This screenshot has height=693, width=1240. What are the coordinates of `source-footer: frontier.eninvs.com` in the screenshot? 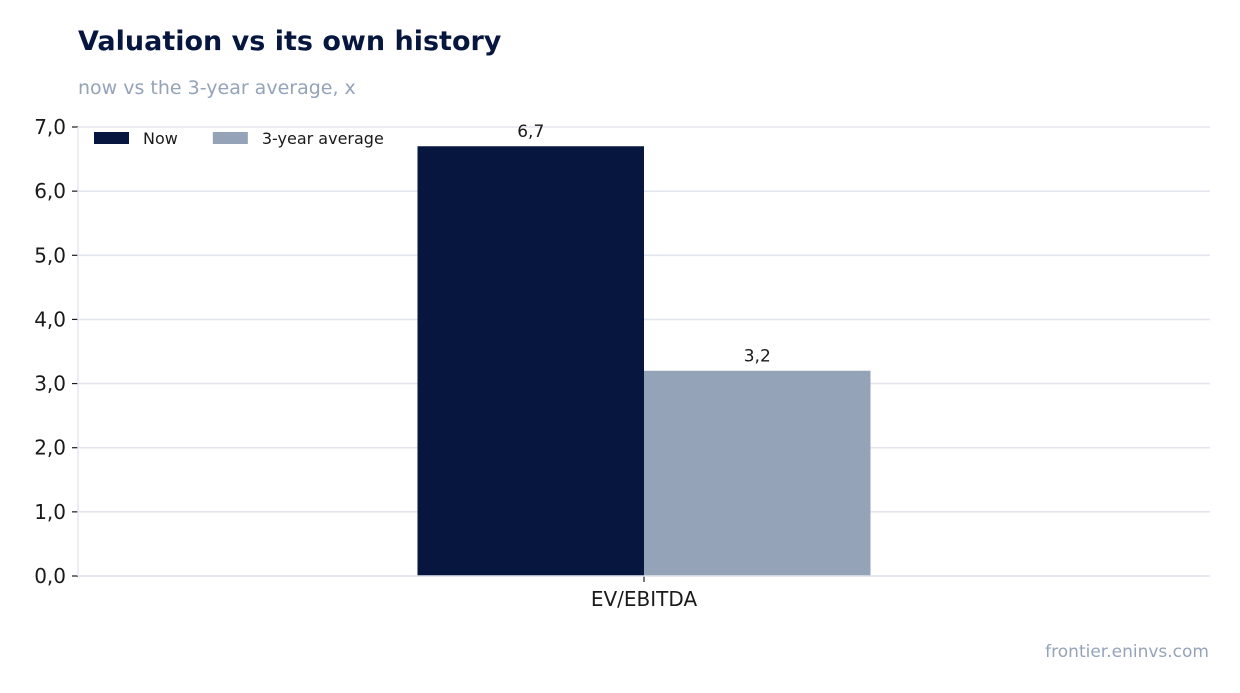 It's located at (1127, 652).